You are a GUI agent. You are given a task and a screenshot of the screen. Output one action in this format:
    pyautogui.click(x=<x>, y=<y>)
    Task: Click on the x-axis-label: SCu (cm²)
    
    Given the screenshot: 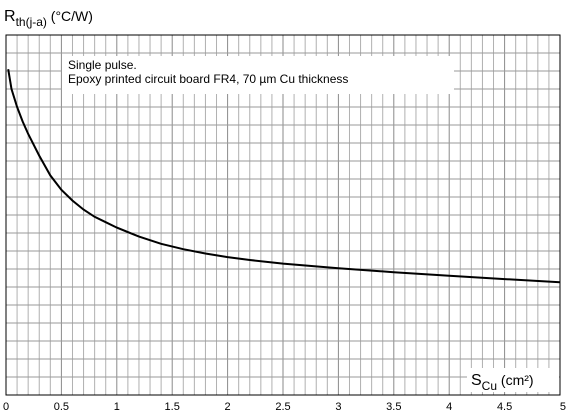 What is the action you would take?
    pyautogui.click(x=502, y=382)
    